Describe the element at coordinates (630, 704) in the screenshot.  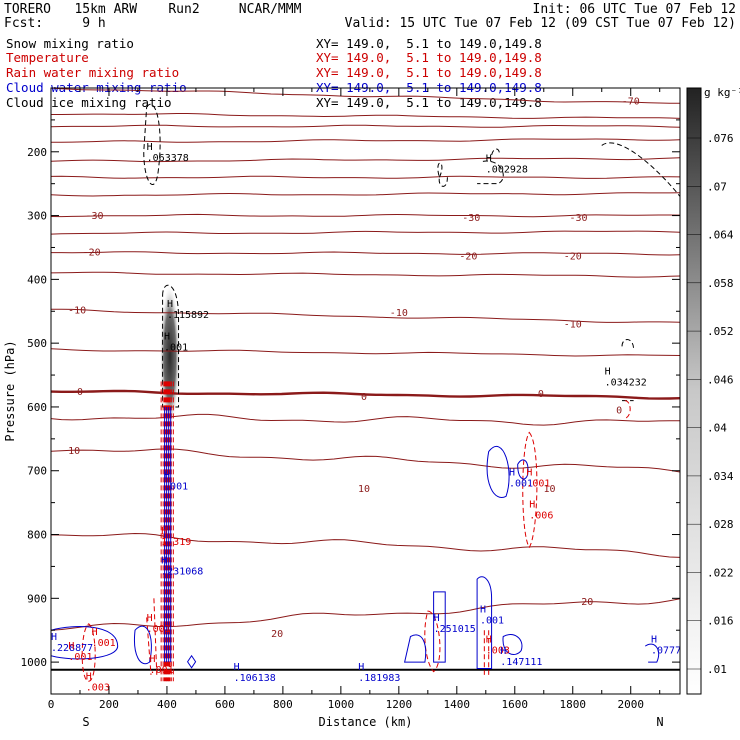
I see `x-tick-label: 2000` at that location.